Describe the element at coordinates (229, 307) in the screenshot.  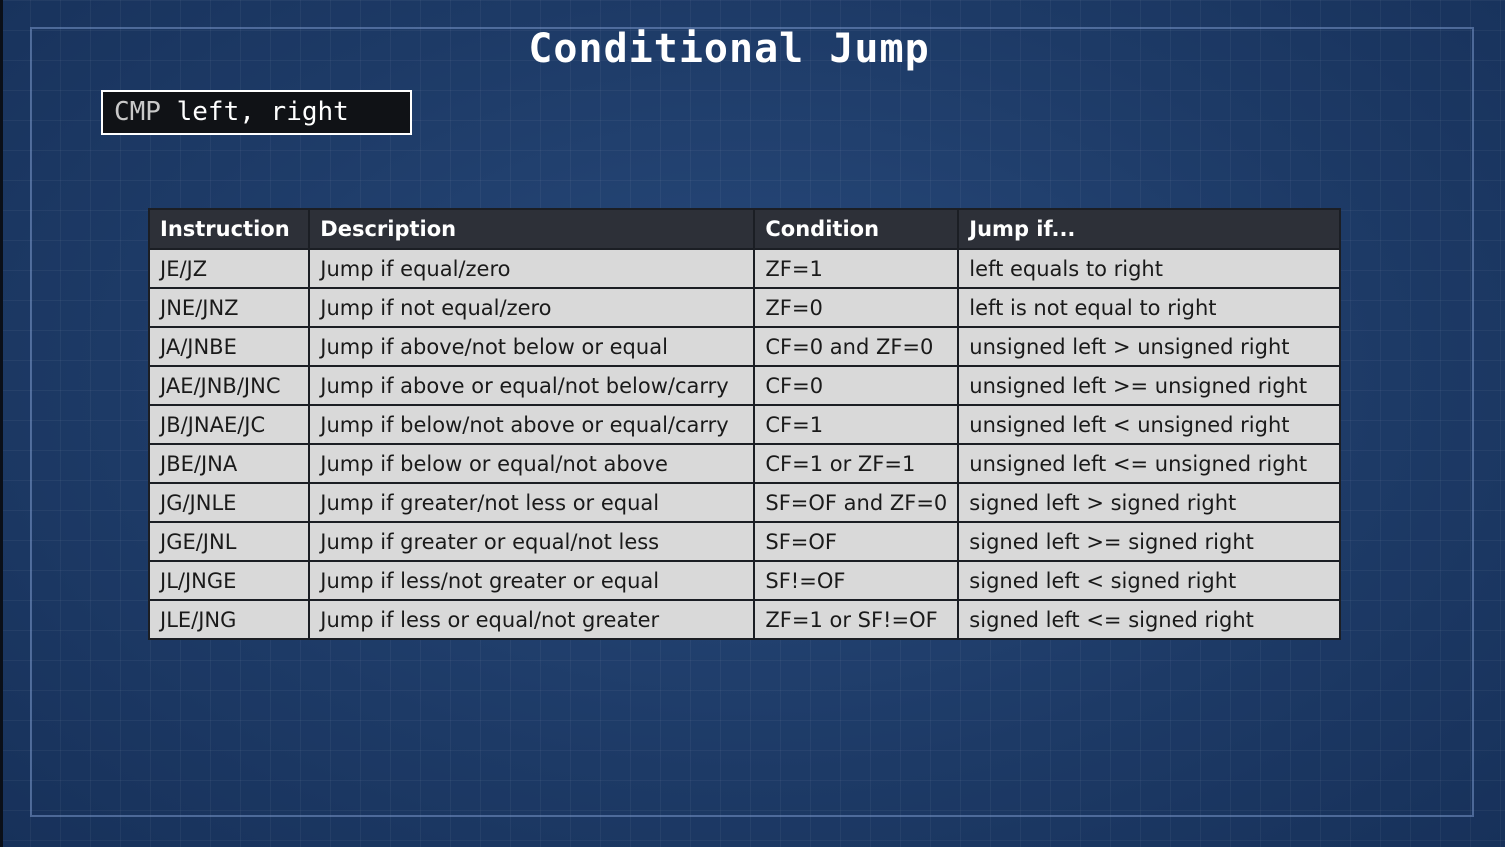
I see `cell-instruction: JNE/JNZ` at that location.